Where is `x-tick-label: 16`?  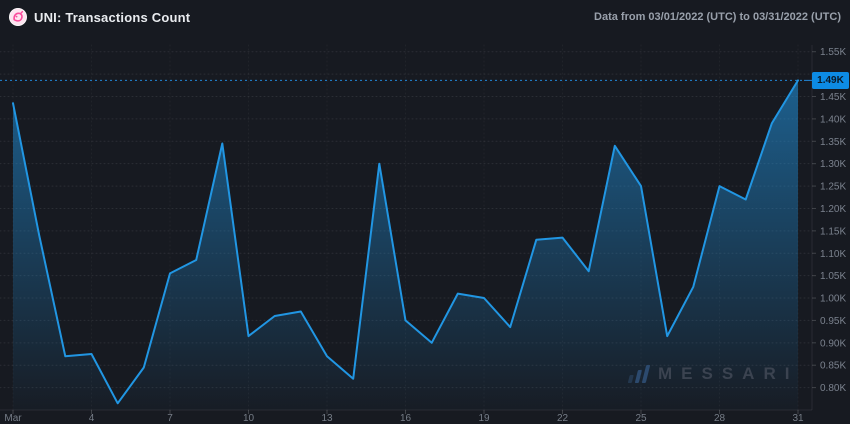 x-tick-label: 16 is located at coordinates (406, 418).